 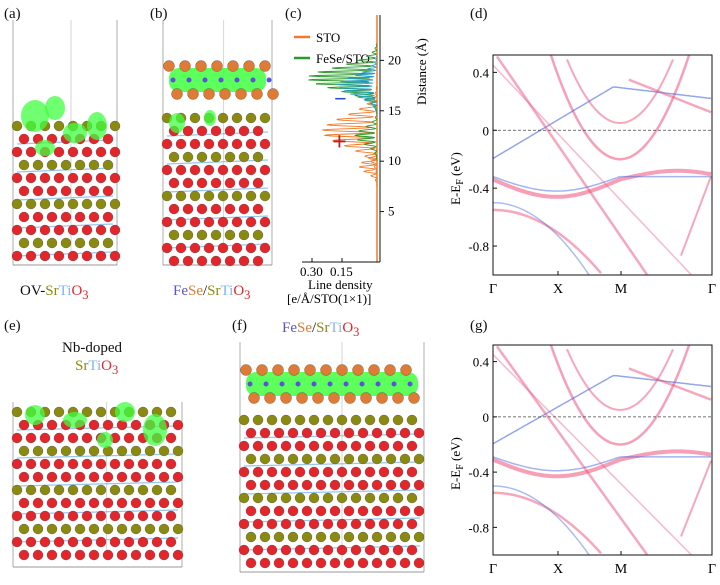 What do you see at coordinates (341, 271) in the screenshot?
I see `density-x-tick-label-015: 0.15` at bounding box center [341, 271].